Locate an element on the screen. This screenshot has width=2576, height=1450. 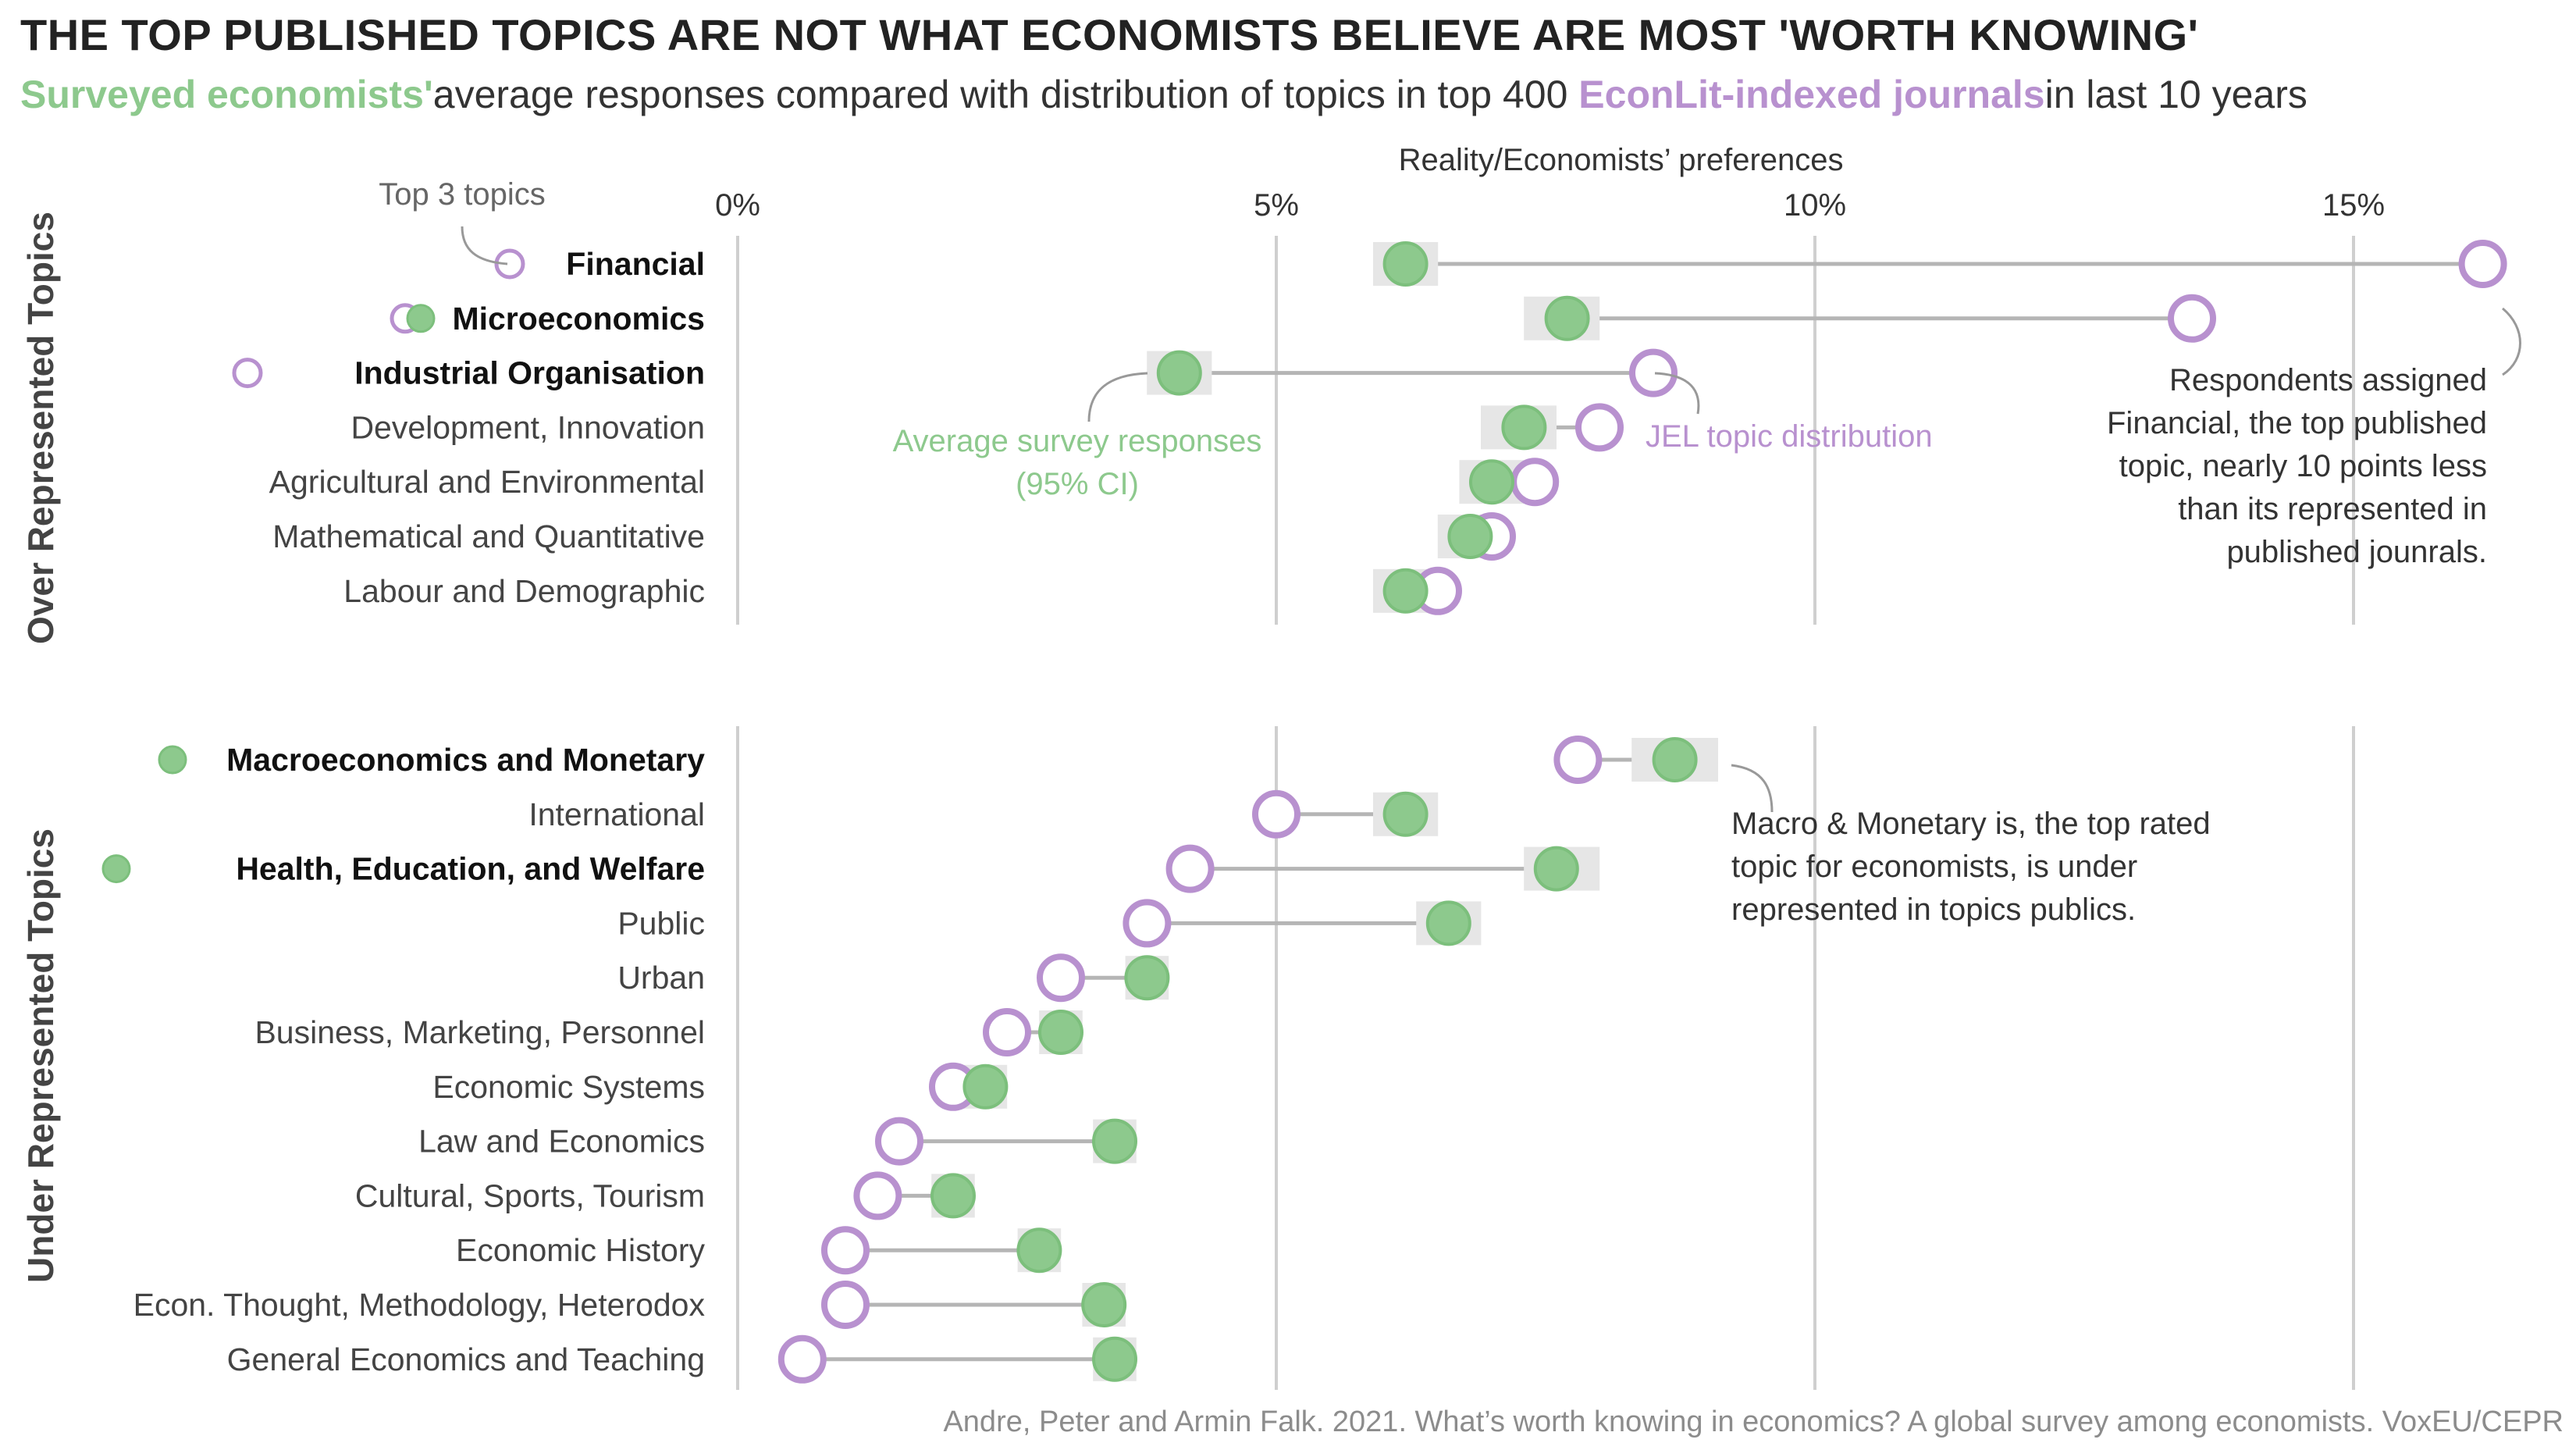
financial-annotation: topic, nearly 10 points less is located at coordinates (2303, 466).